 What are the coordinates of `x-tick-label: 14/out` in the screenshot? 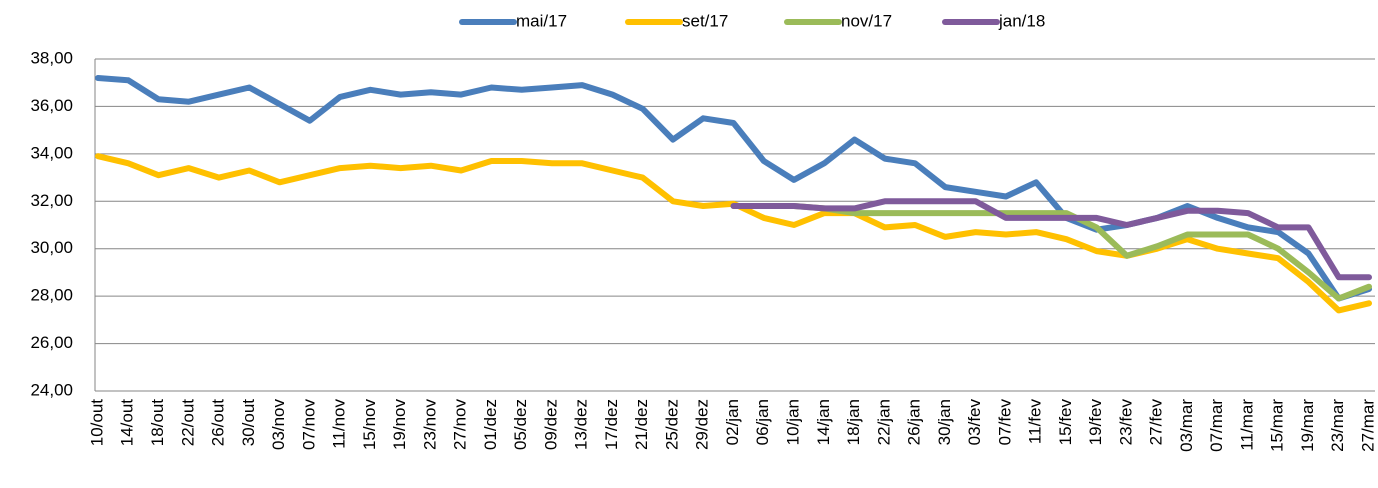 It's located at (127, 423).